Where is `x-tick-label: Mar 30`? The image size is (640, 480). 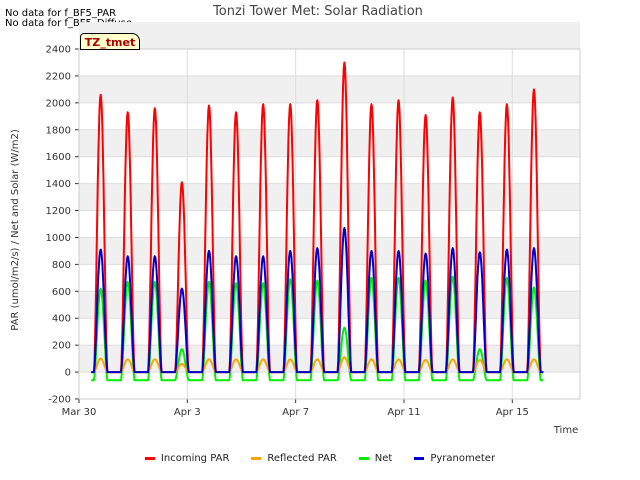 x-tick-label: Mar 30 is located at coordinates (79, 412).